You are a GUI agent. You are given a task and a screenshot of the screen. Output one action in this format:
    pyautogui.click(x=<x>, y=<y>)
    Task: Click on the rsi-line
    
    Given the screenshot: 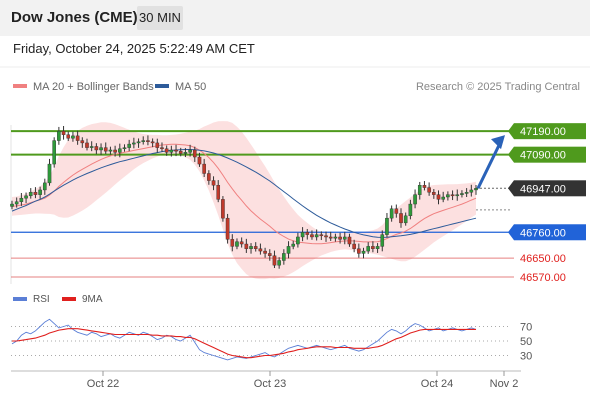 What is the action you would take?
    pyautogui.click(x=244, y=339)
    